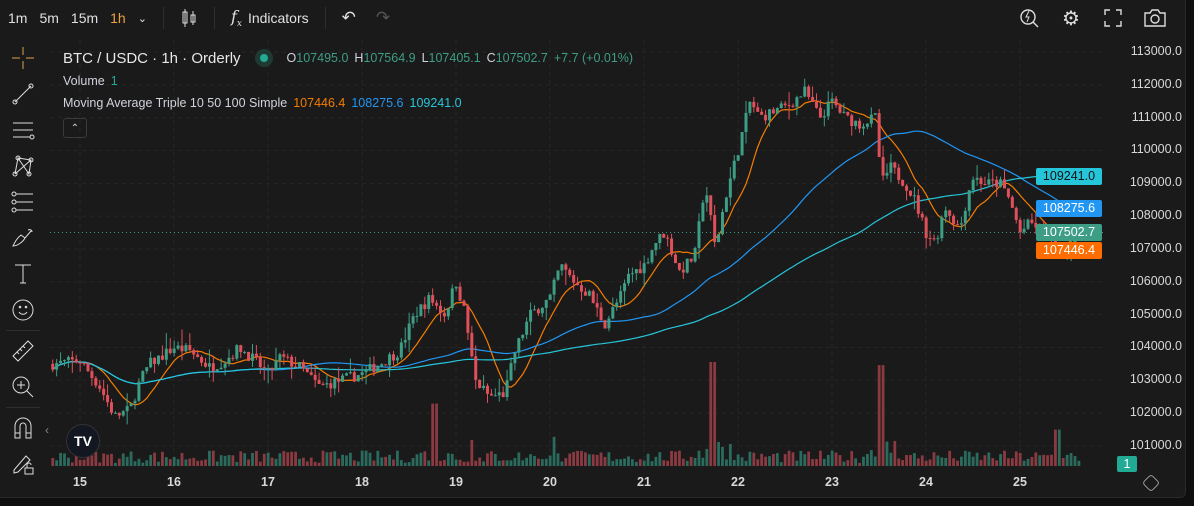  Describe the element at coordinates (270, 18) in the screenshot. I see `indicators-button: fx Indicators` at that location.